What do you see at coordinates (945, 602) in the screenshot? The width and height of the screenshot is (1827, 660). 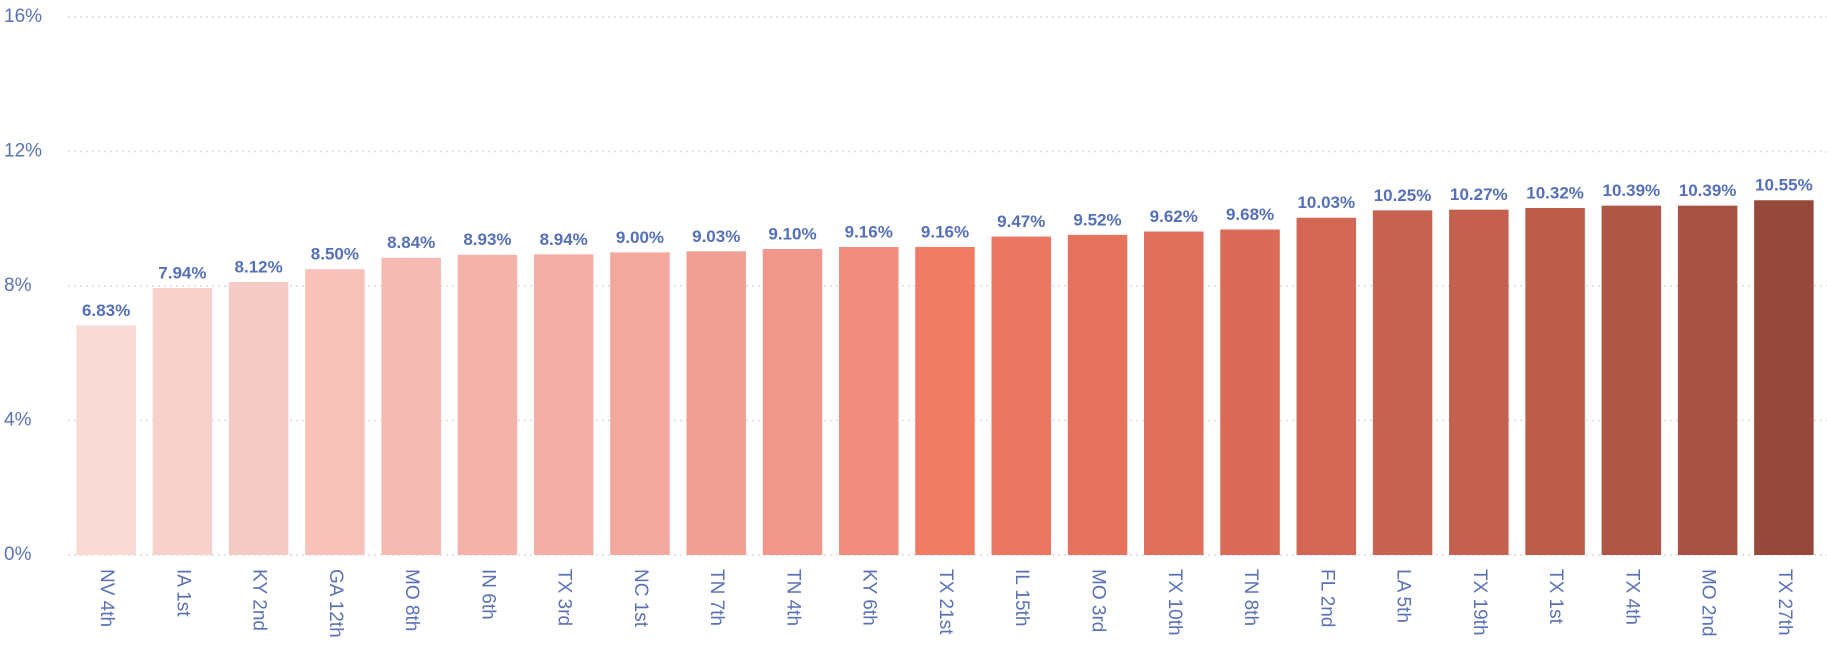 I see `x-tick-label: TX 21st` at bounding box center [945, 602].